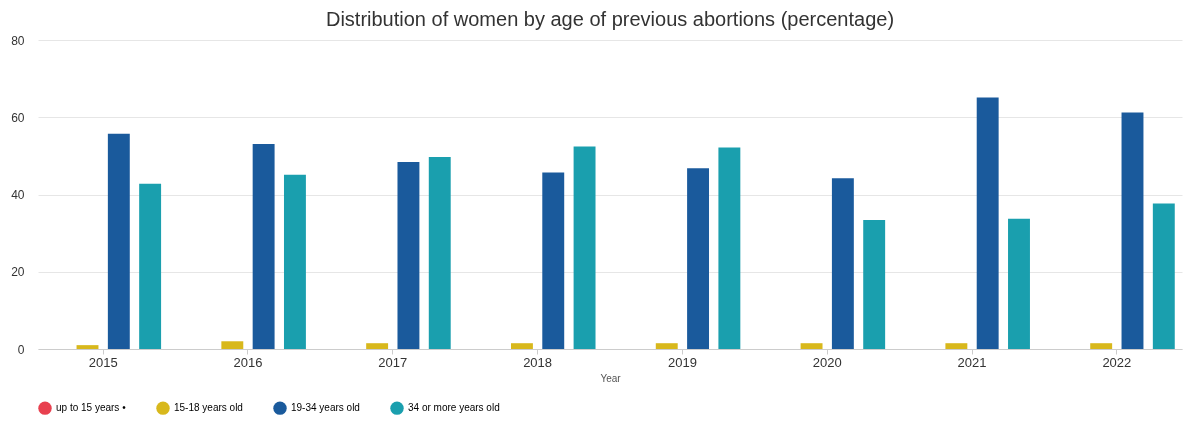 The image size is (1192, 421). I want to click on x-tick-label: 2017, so click(393, 362).